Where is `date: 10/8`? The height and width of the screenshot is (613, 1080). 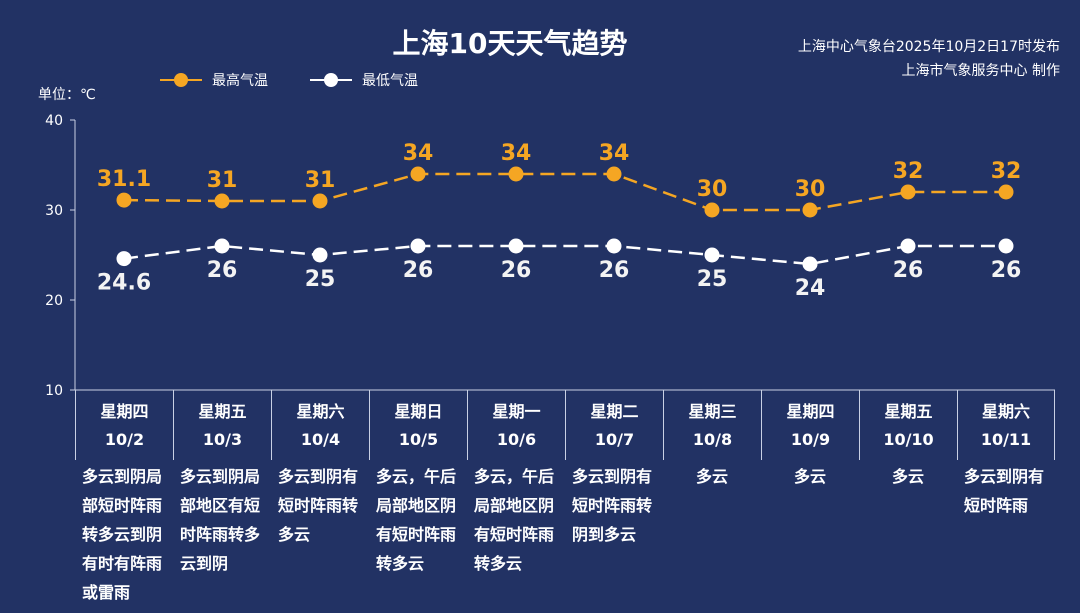
date: 10/8 is located at coordinates (712, 439).